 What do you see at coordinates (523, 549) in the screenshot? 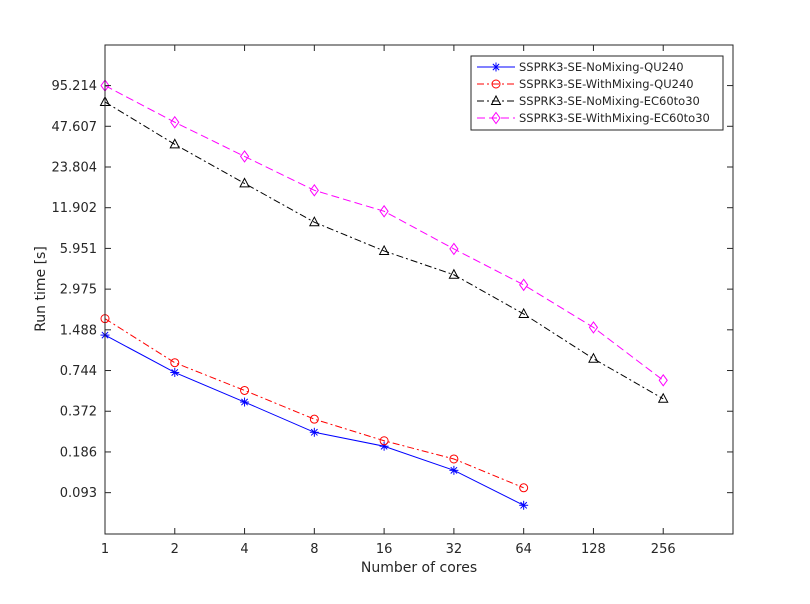
I see `x-tick-label: 64` at bounding box center [523, 549].